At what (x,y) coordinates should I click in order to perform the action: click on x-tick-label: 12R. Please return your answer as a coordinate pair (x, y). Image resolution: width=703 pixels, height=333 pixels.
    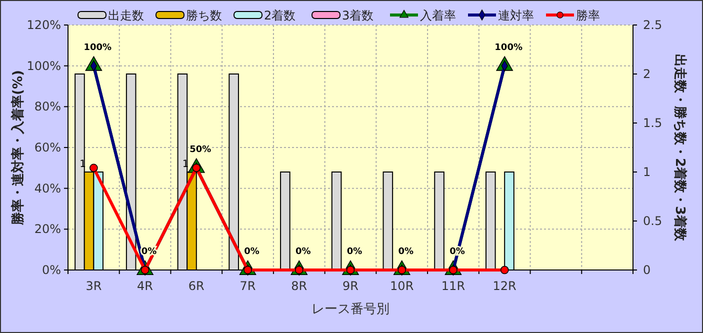
    Looking at the image, I should click on (504, 286).